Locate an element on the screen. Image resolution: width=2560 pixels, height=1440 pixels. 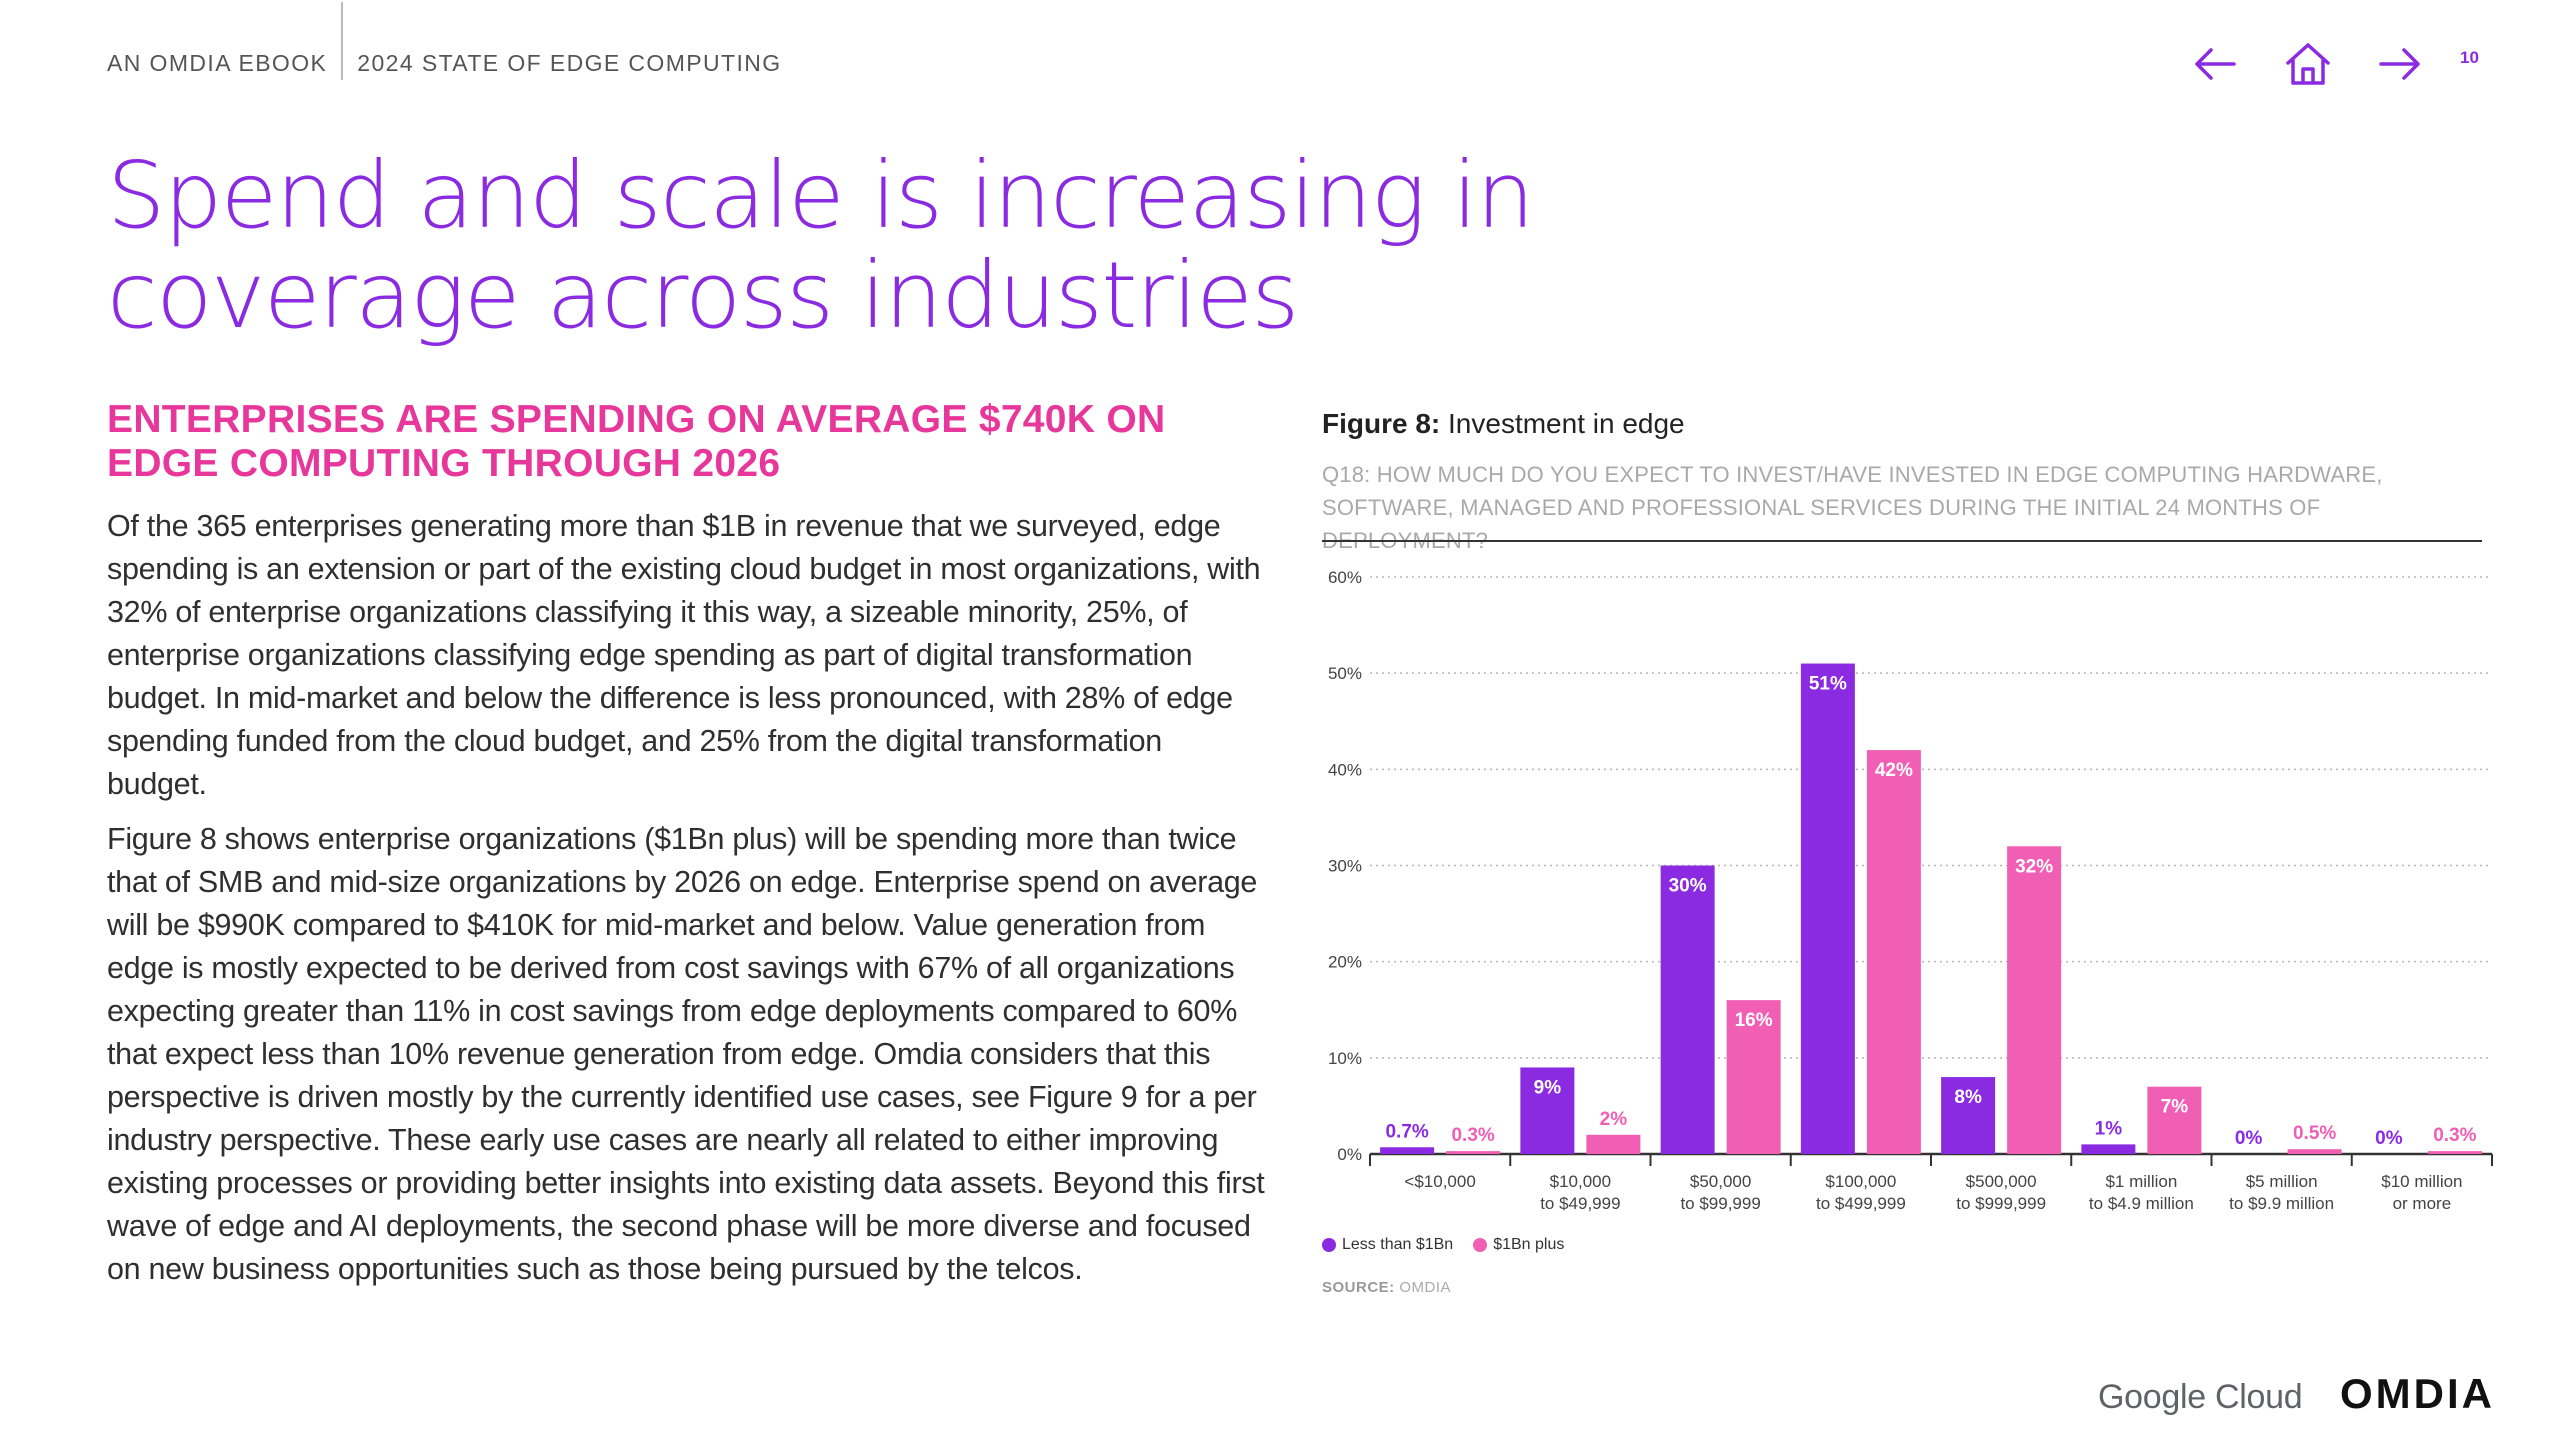
y-tick-label: 20% is located at coordinates (1345, 962).